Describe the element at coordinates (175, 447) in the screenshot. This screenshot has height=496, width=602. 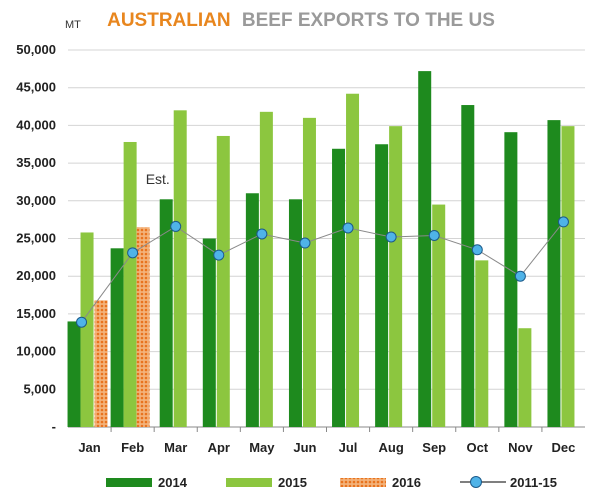
I see `x-tick-label: Mar` at that location.